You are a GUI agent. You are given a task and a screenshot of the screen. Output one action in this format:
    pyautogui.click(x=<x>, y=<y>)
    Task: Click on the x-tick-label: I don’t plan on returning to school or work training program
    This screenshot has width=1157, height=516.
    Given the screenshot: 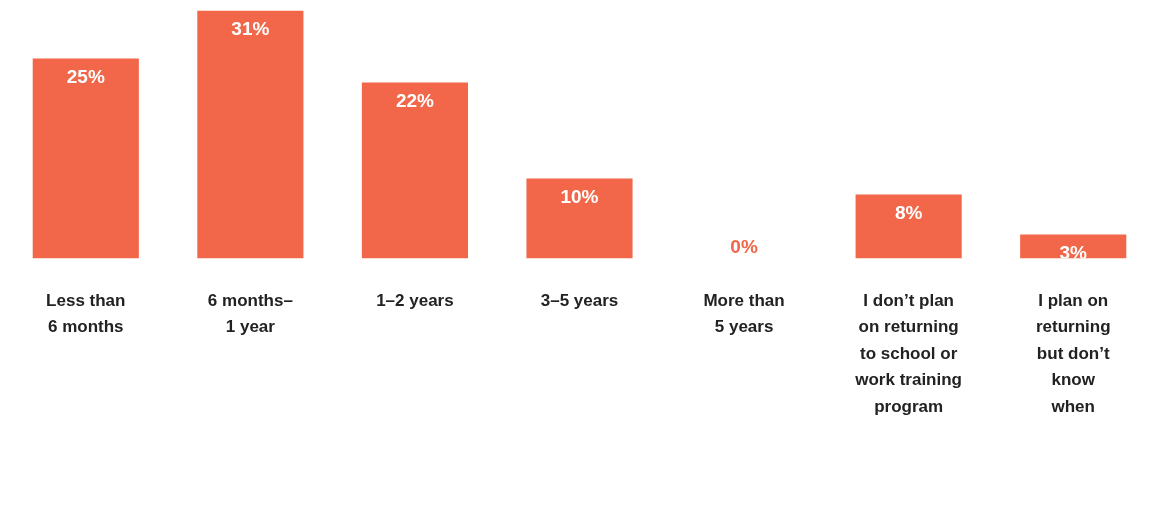 What is the action you would take?
    pyautogui.click(x=908, y=353)
    